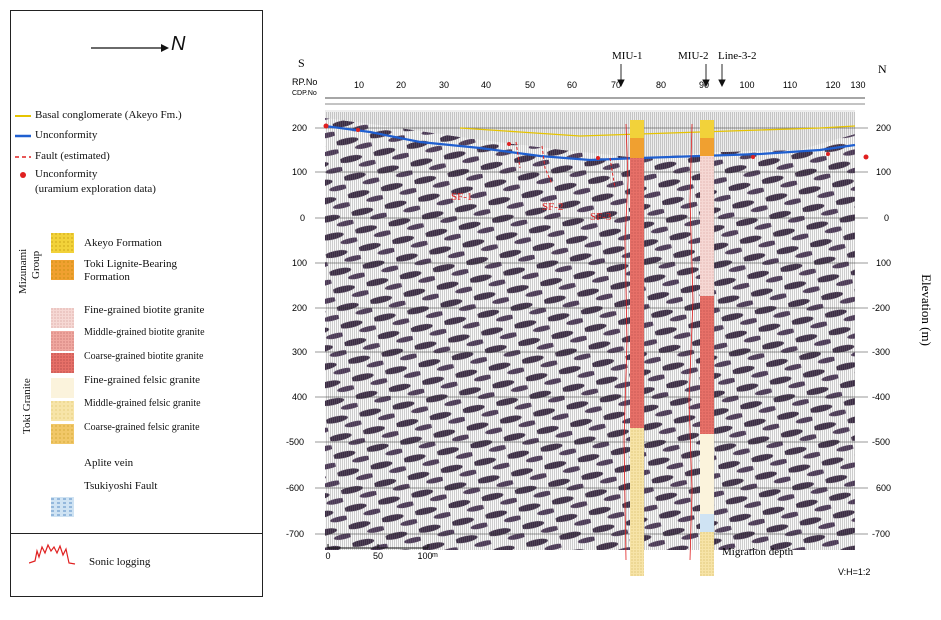  I want to click on elev-left: -700, so click(295, 534).